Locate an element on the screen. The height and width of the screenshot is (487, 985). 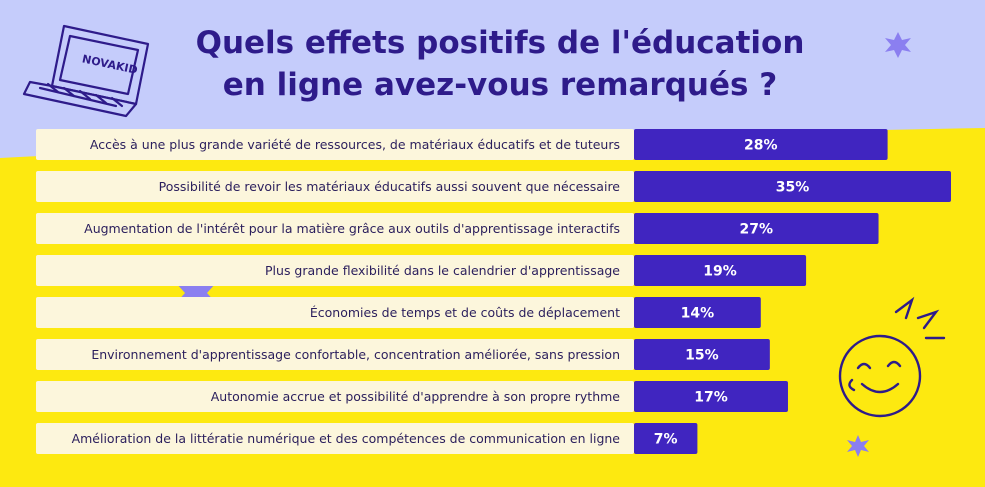
value-label: 17% is located at coordinates (711, 398).